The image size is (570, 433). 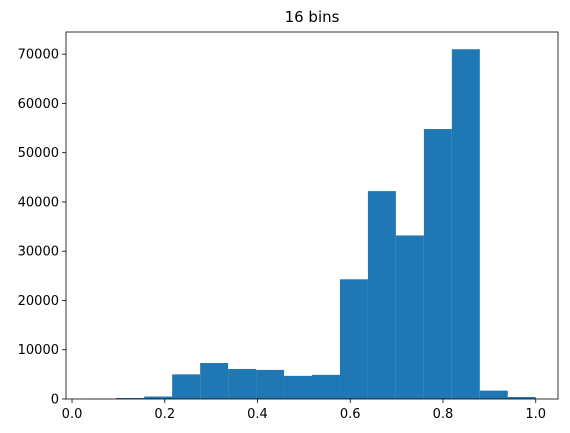 What do you see at coordinates (38, 301) in the screenshot?
I see `y-tick-label: 20000` at bounding box center [38, 301].